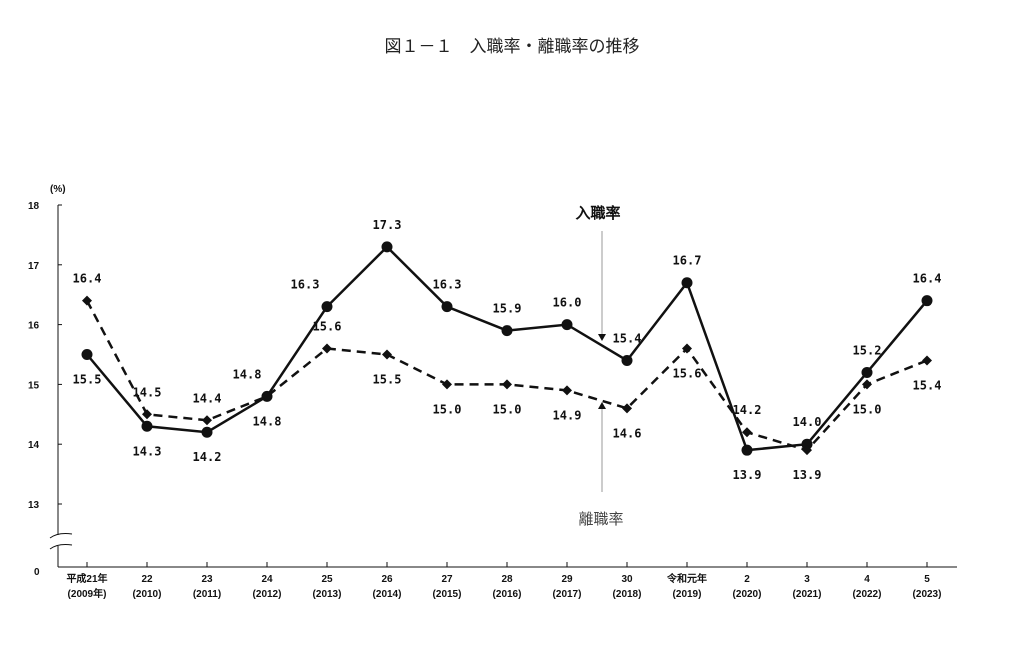 This screenshot has height=657, width=1024. What do you see at coordinates (87, 593) in the screenshot?
I see `x-tick-sublabel: (2009年)` at bounding box center [87, 593].